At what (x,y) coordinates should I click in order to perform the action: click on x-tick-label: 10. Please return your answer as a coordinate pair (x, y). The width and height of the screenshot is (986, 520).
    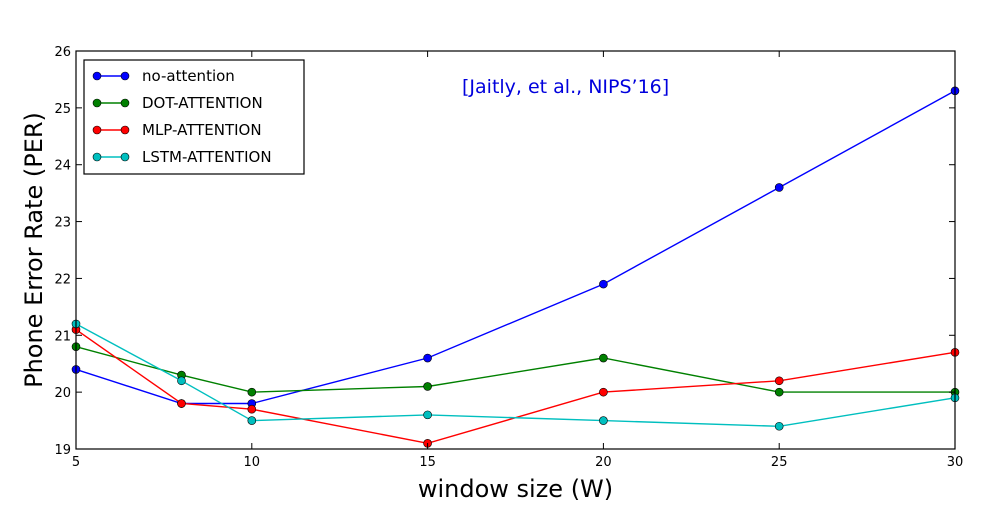
    Looking at the image, I should click on (252, 462).